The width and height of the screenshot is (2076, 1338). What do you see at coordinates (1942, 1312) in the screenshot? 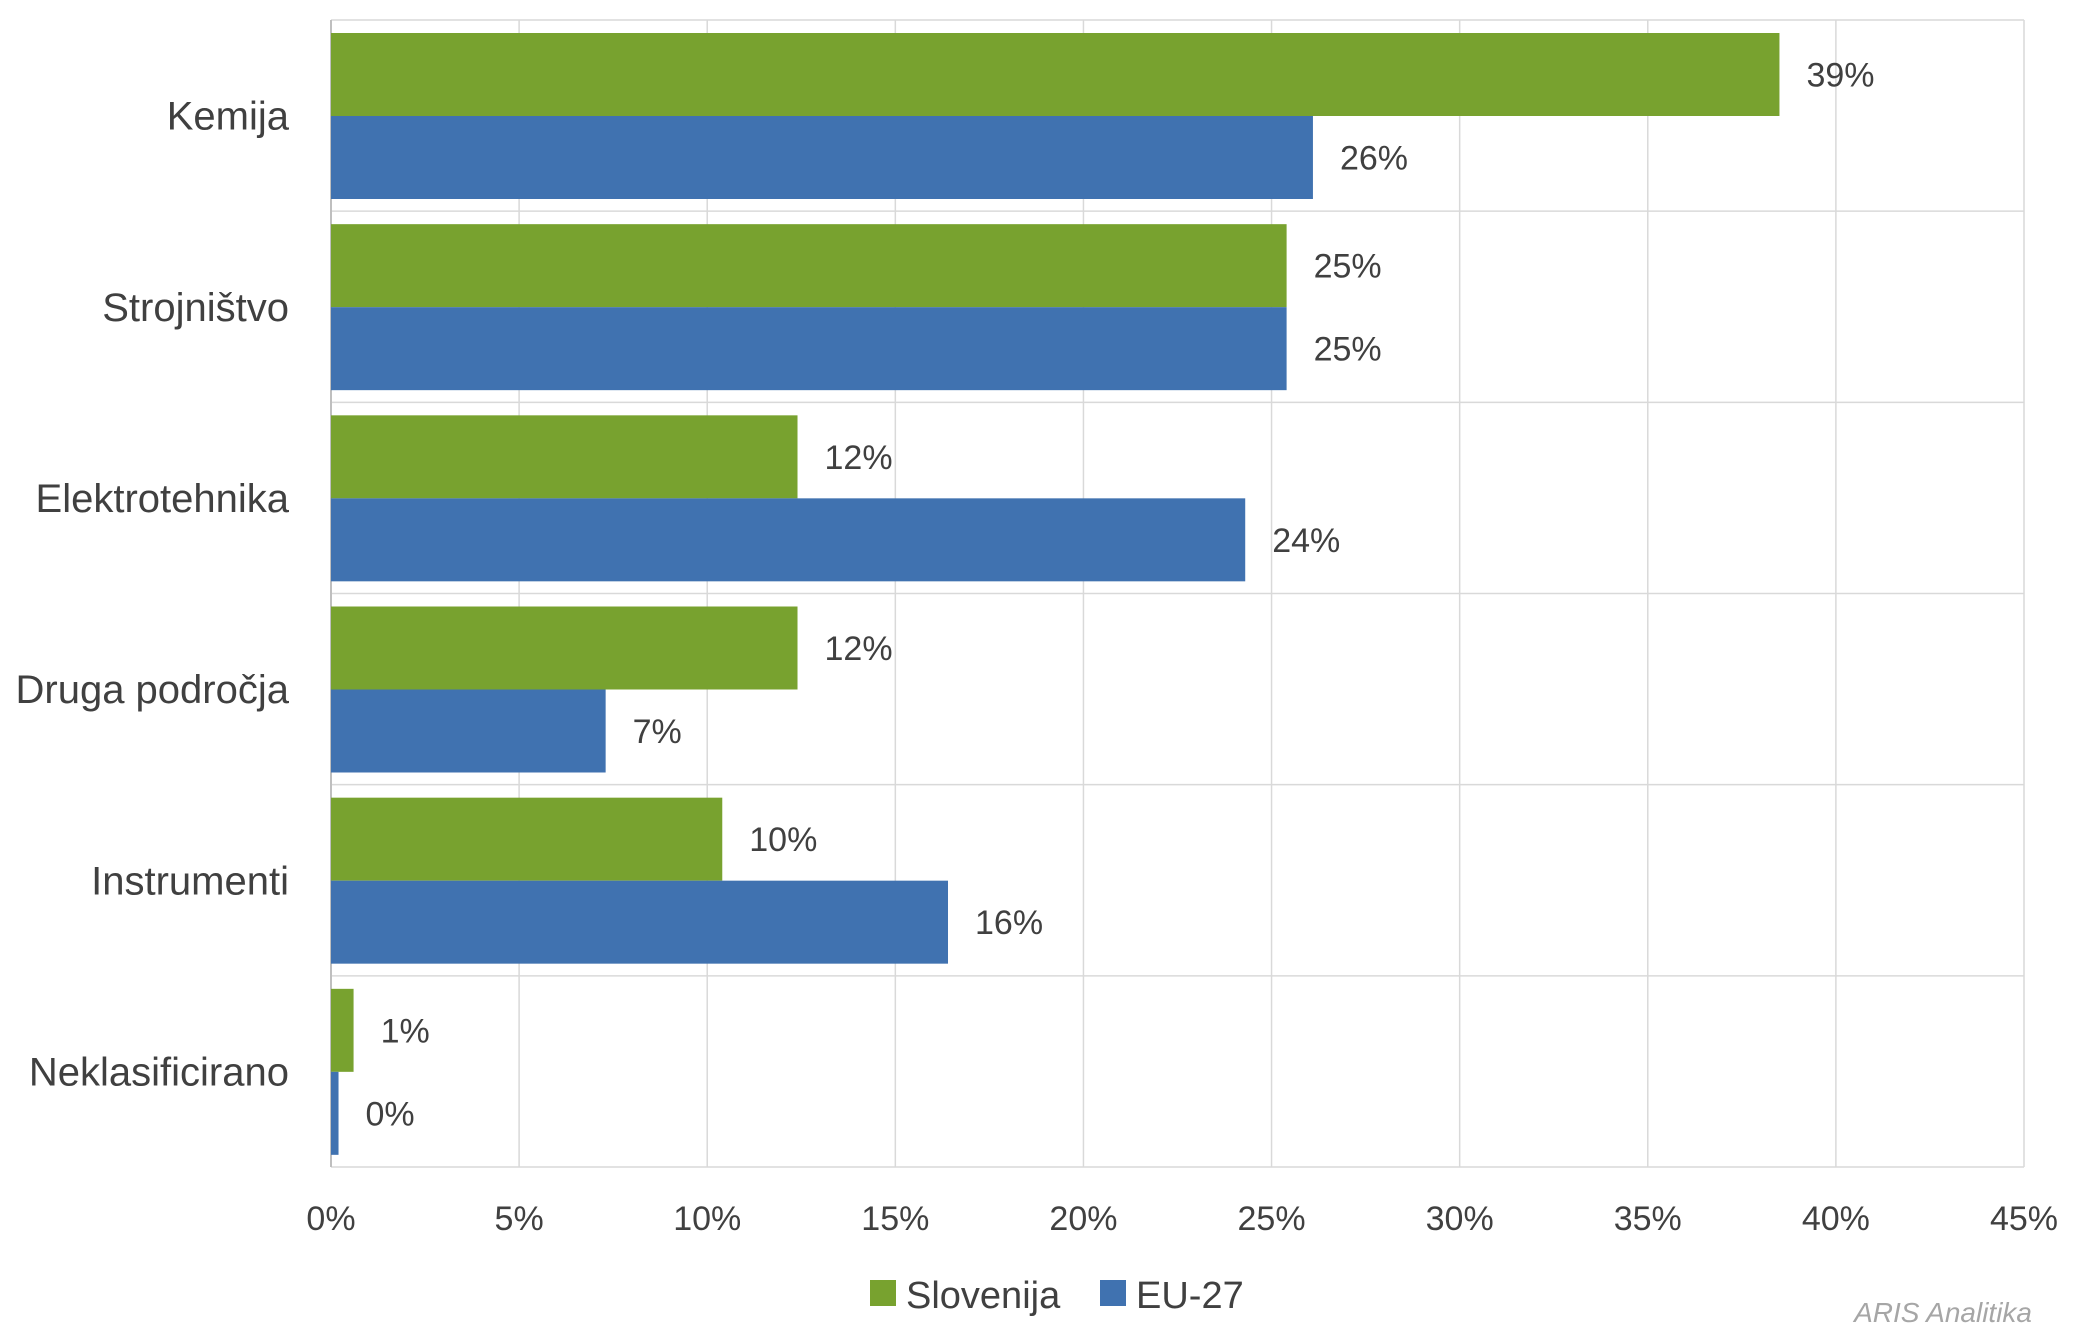
I see `watermark: ARIS Analitika` at bounding box center [1942, 1312].